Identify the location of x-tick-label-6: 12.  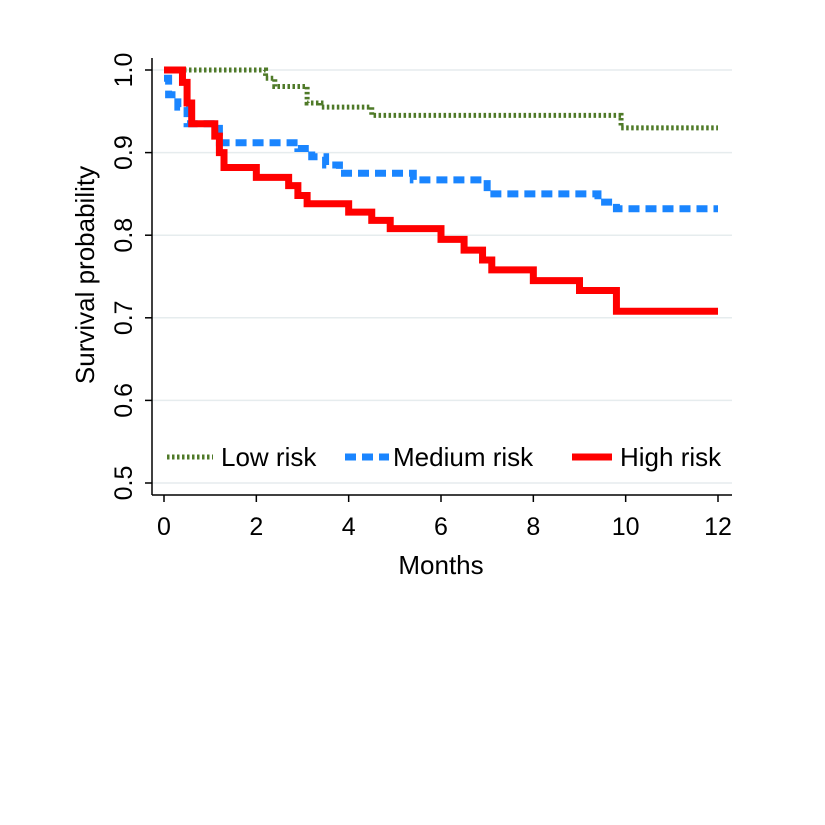
(718, 527).